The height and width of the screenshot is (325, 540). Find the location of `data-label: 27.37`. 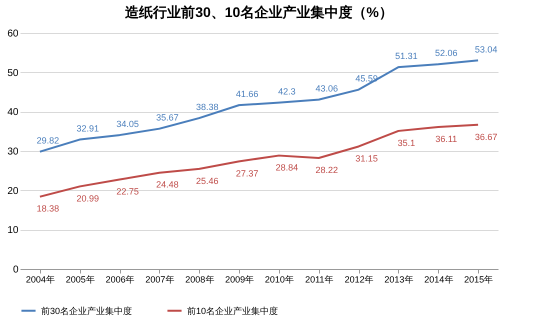

data-label: 27.37 is located at coordinates (247, 173).